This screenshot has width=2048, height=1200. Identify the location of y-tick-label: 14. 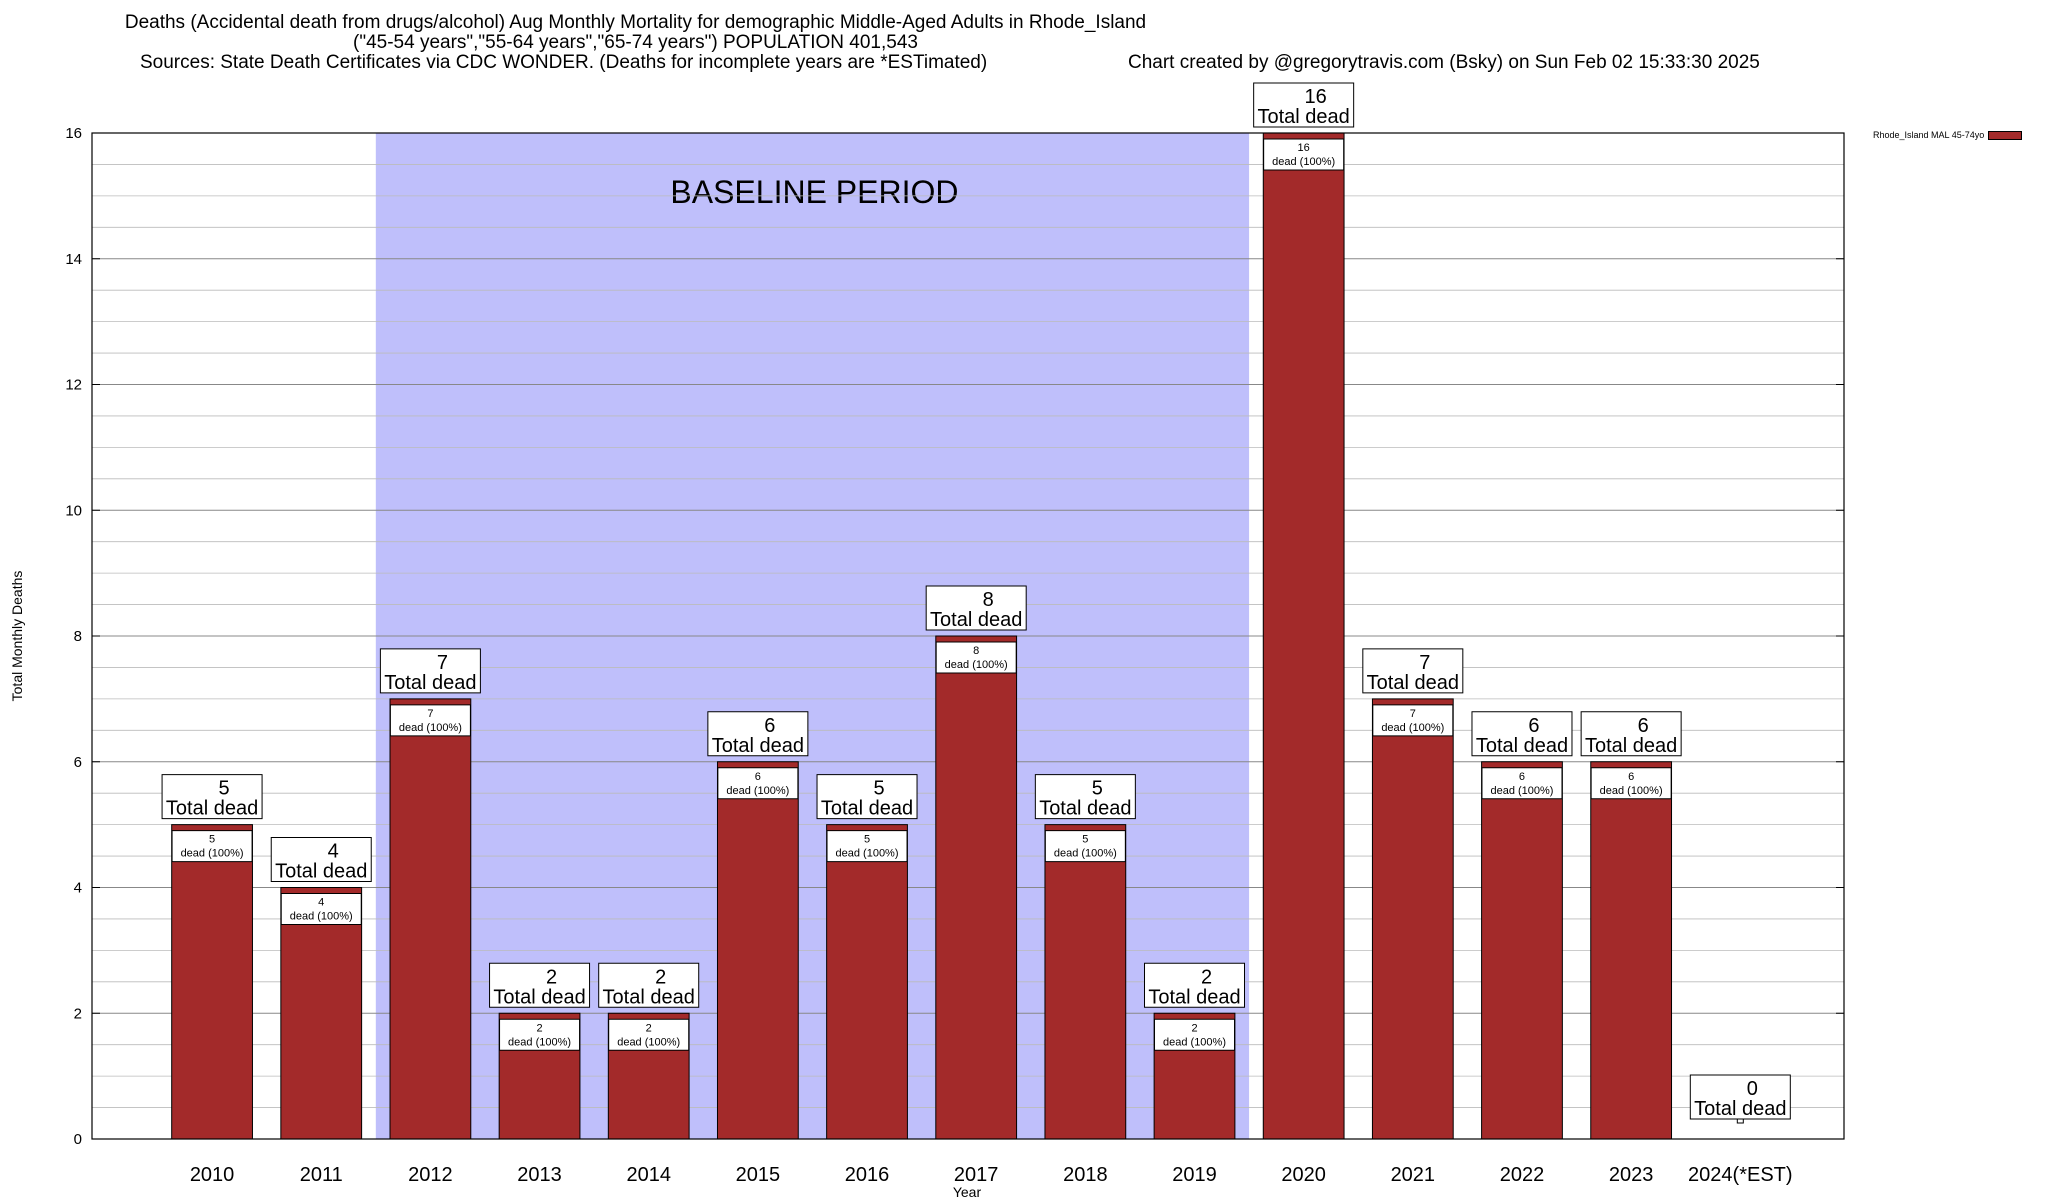
(73, 259).